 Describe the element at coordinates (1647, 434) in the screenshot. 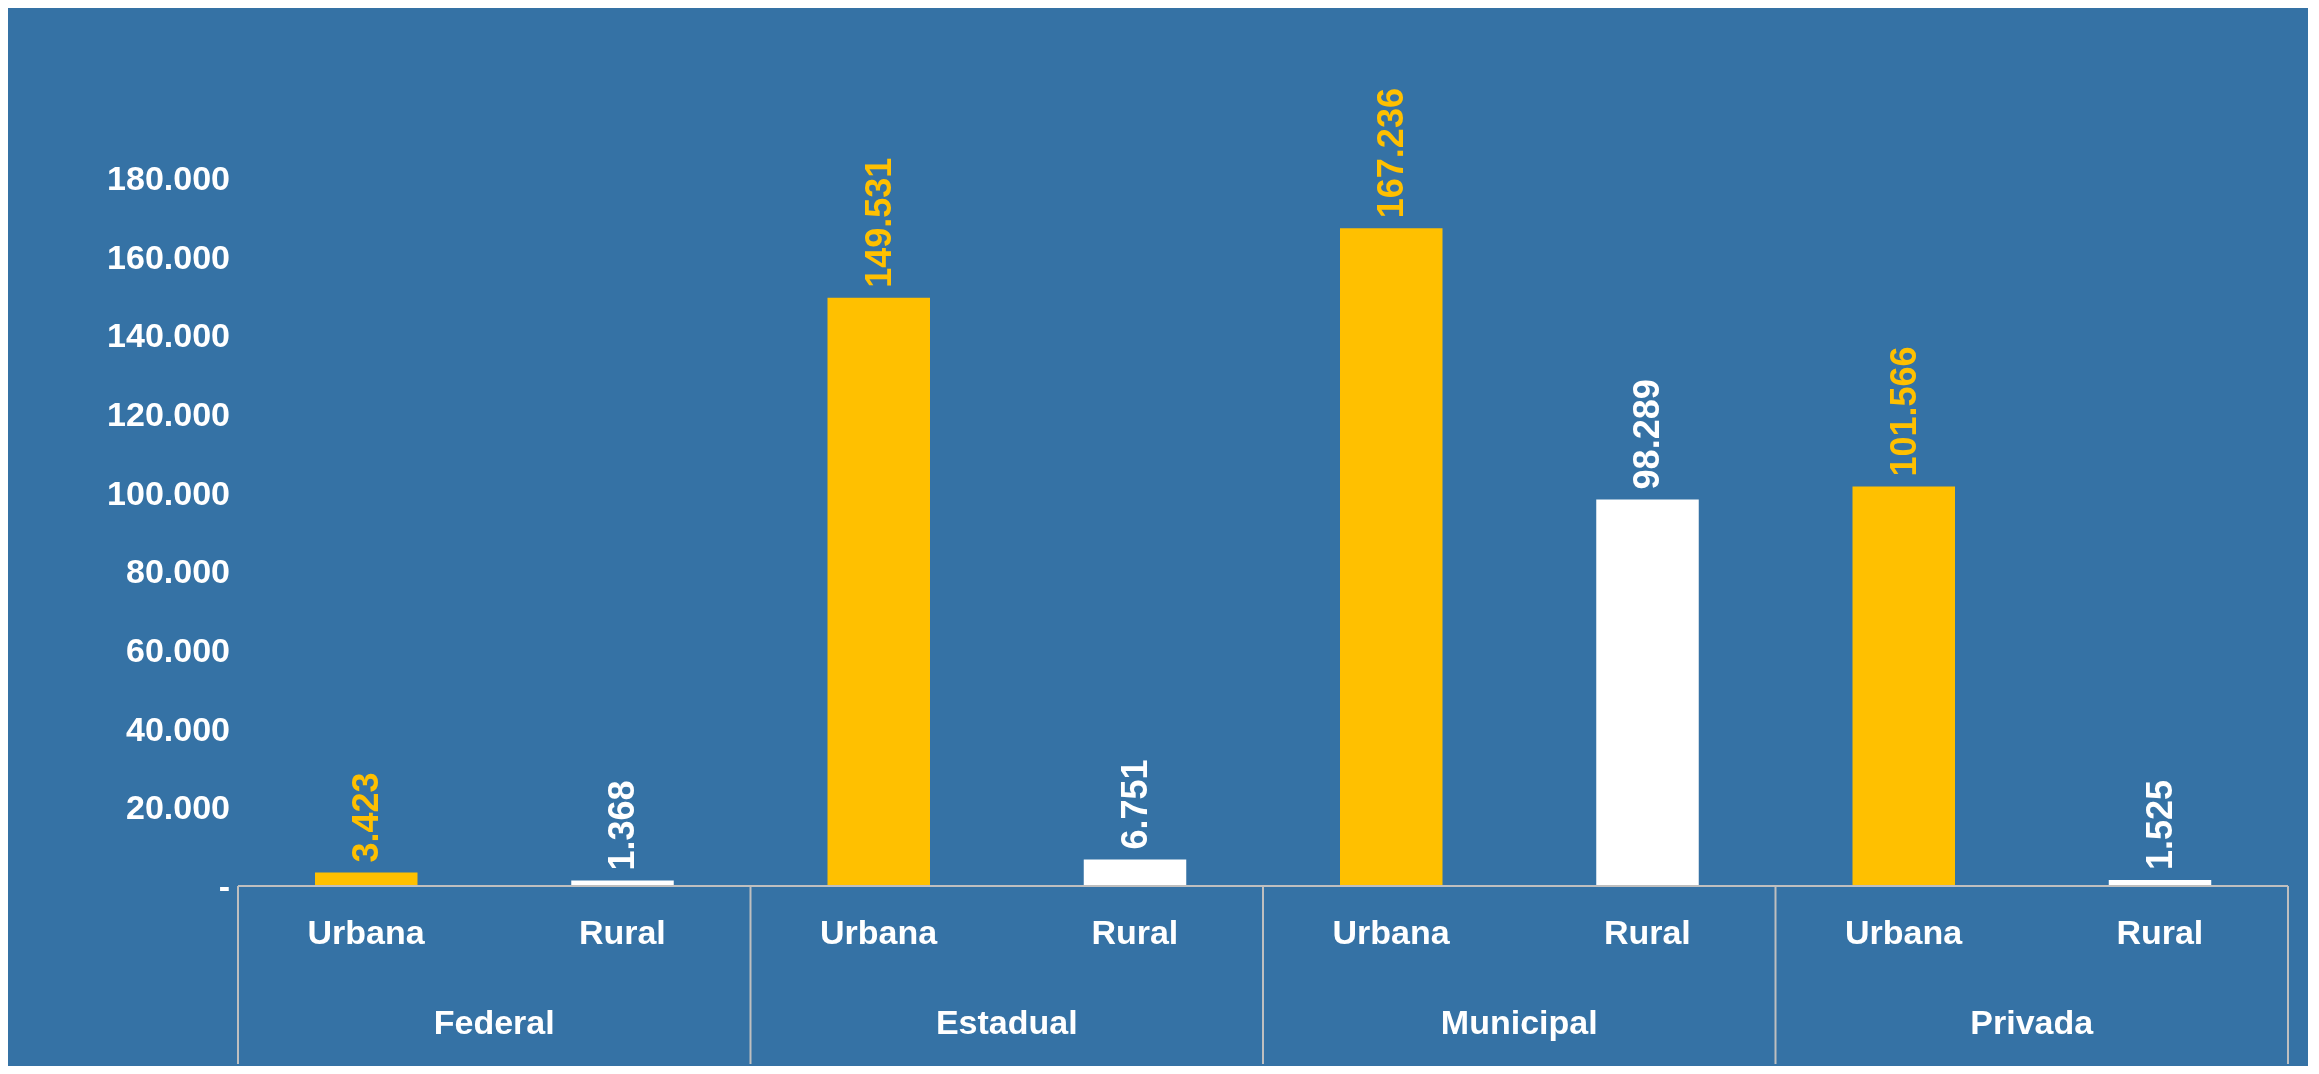

I see `data-label: 98.289` at that location.